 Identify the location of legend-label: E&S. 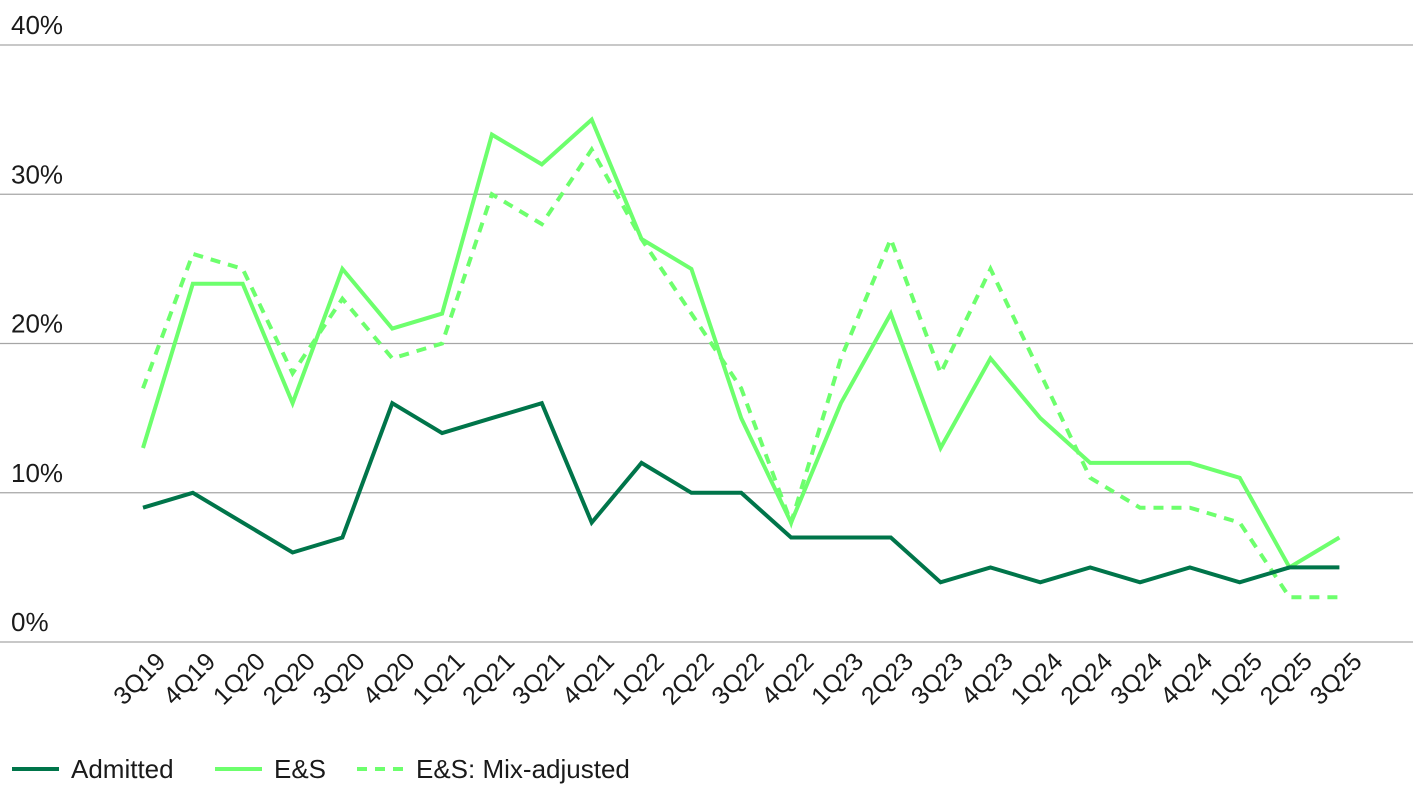
(300, 769).